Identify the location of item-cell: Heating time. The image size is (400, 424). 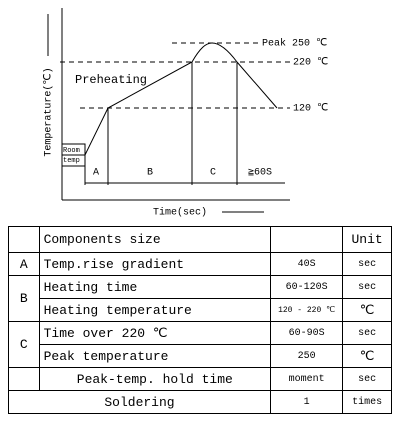
(154, 287).